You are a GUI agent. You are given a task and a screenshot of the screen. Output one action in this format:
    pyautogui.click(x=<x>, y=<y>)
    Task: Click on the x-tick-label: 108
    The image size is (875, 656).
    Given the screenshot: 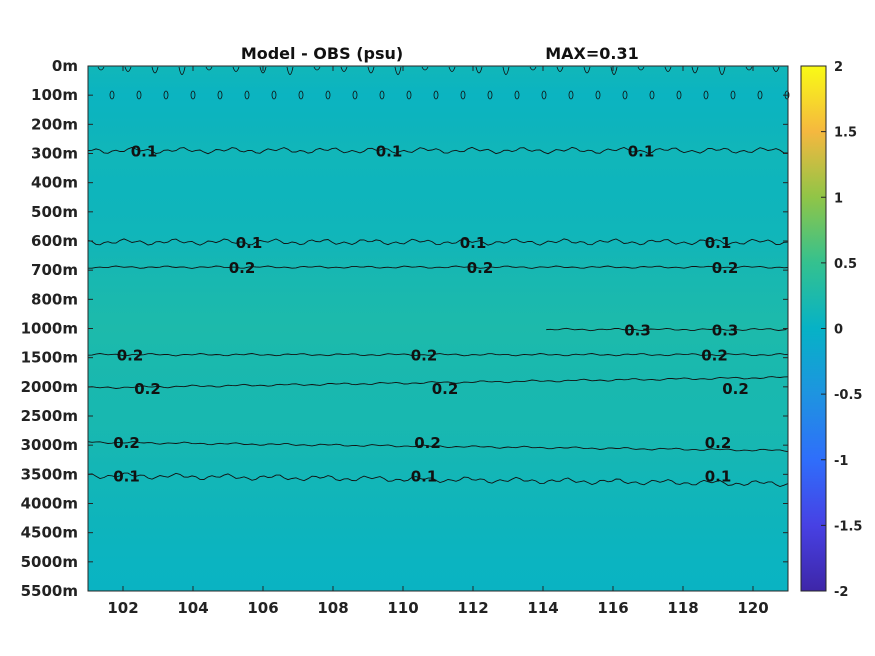 What is the action you would take?
    pyautogui.click(x=332, y=608)
    